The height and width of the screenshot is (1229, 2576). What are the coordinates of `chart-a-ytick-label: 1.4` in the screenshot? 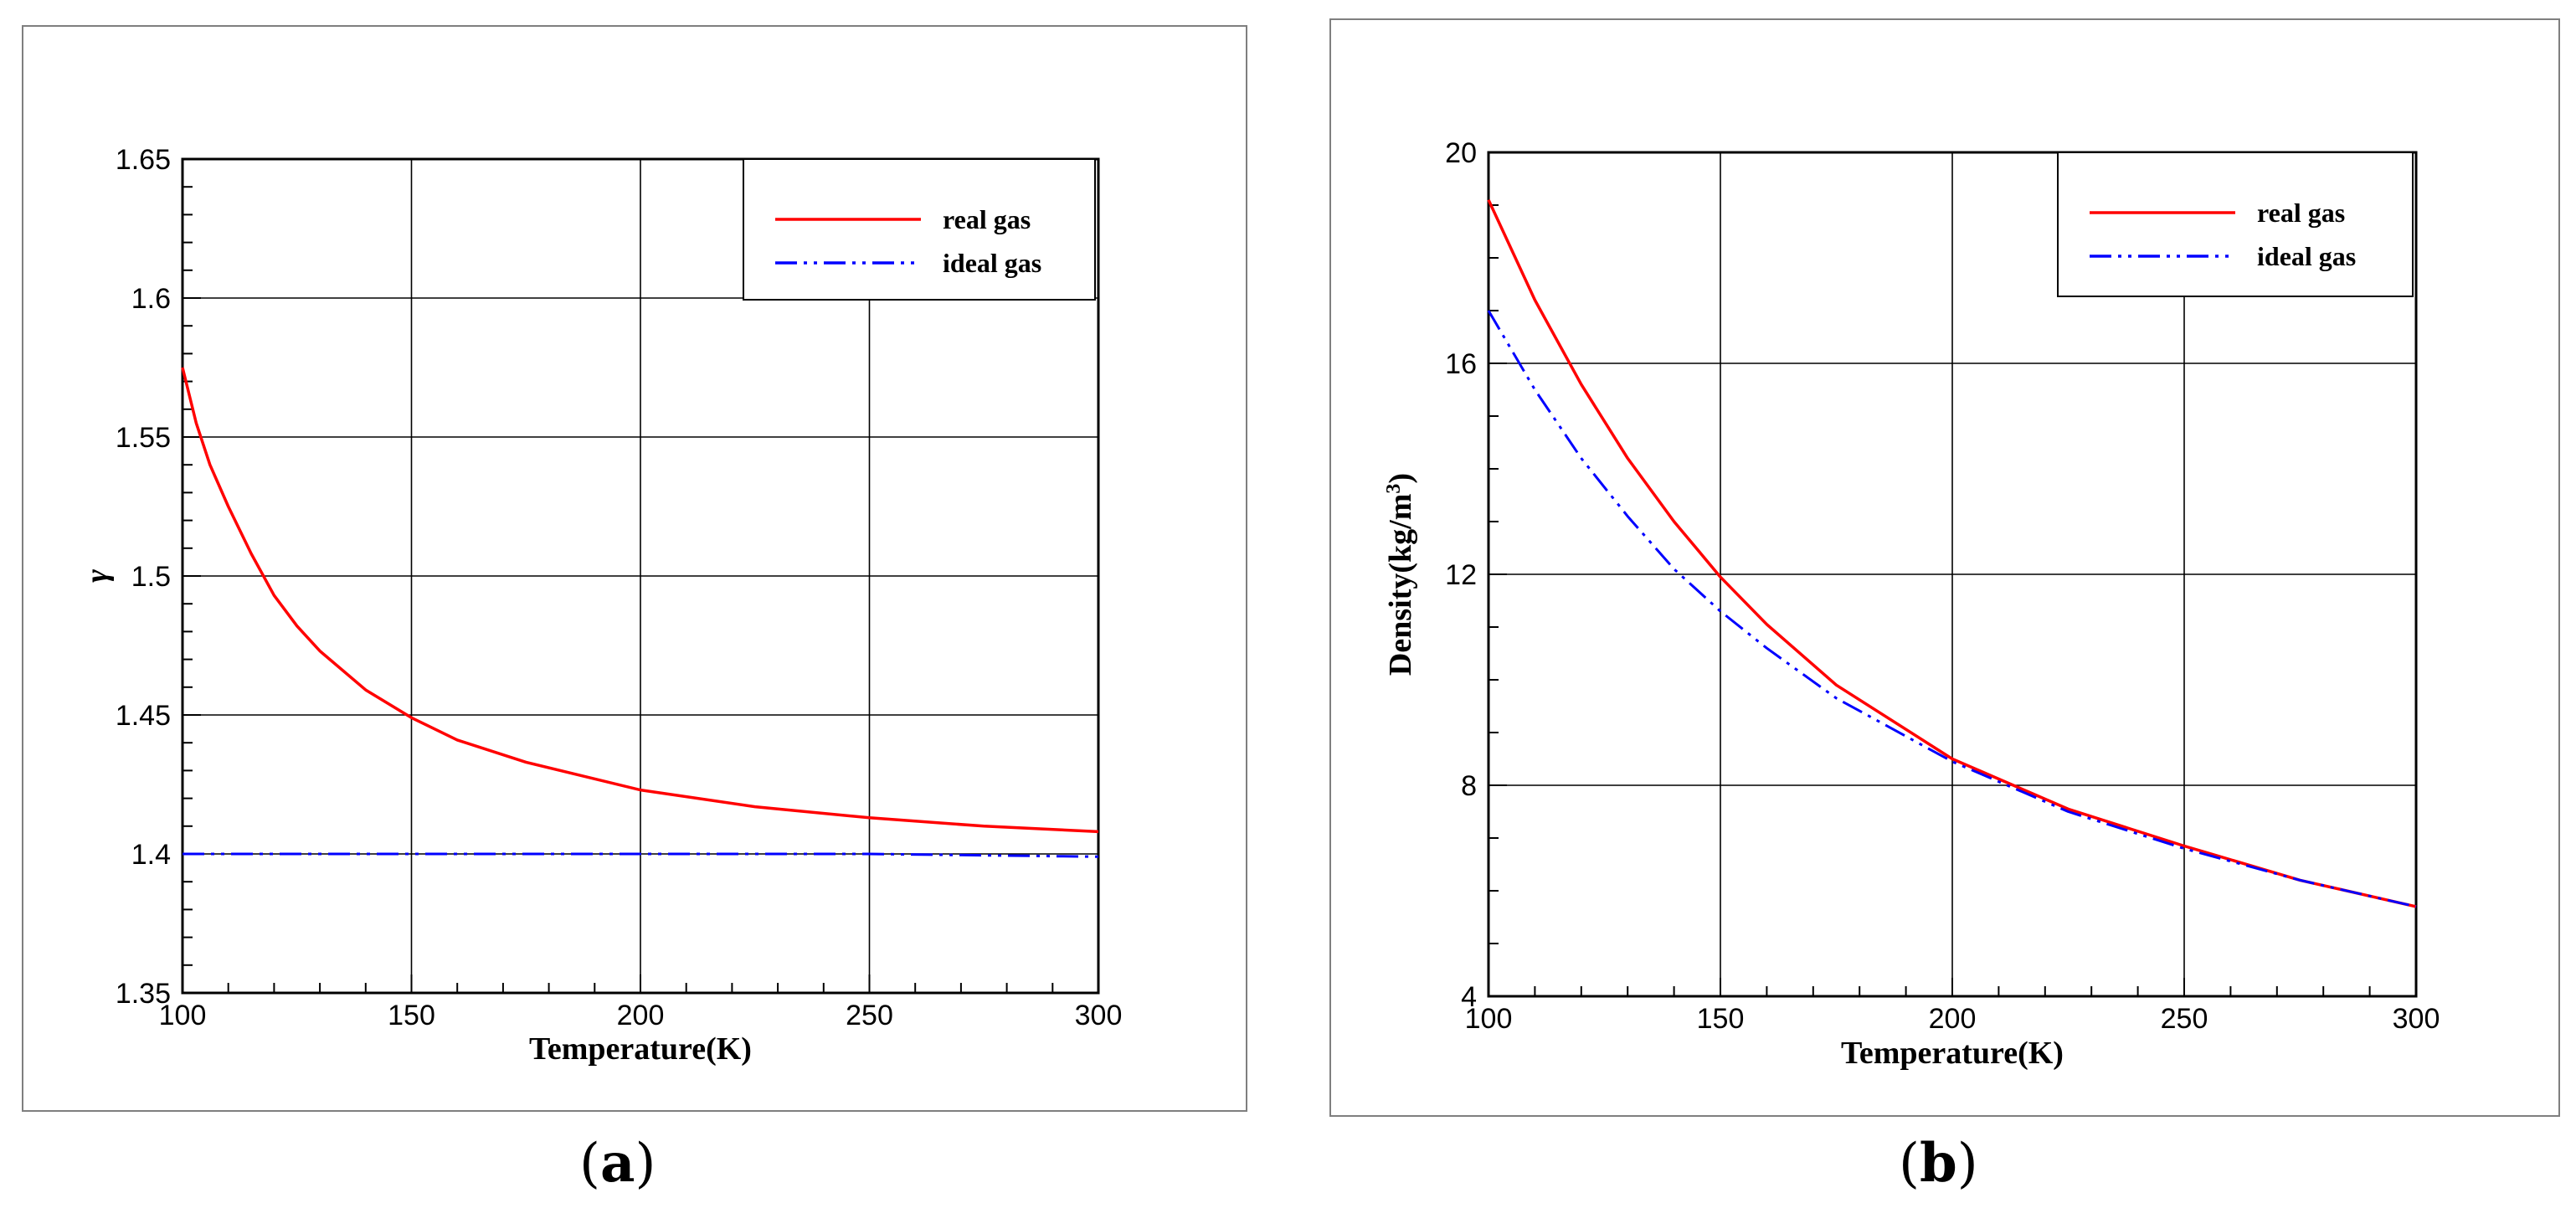 It's located at (151, 855).